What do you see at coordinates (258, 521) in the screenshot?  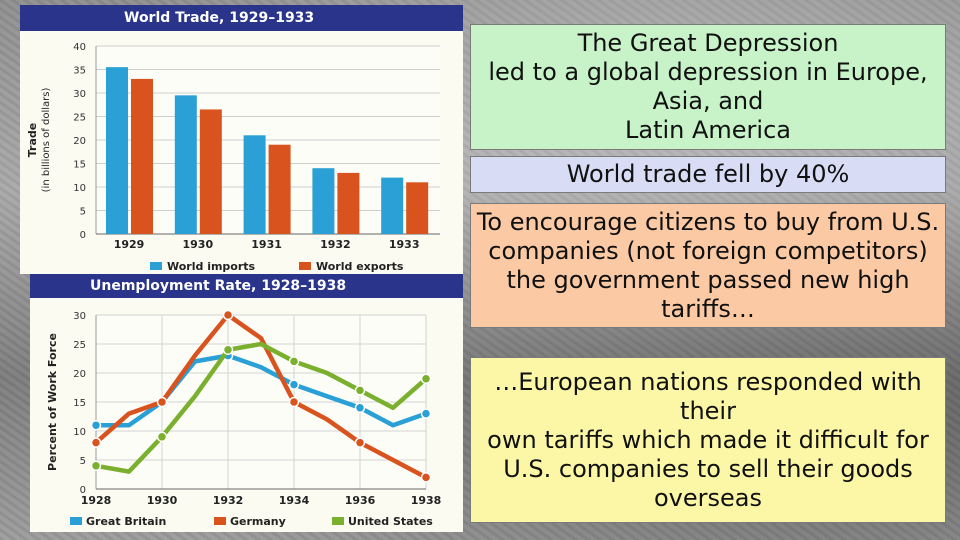 I see `legend-label-germany: Germany` at bounding box center [258, 521].